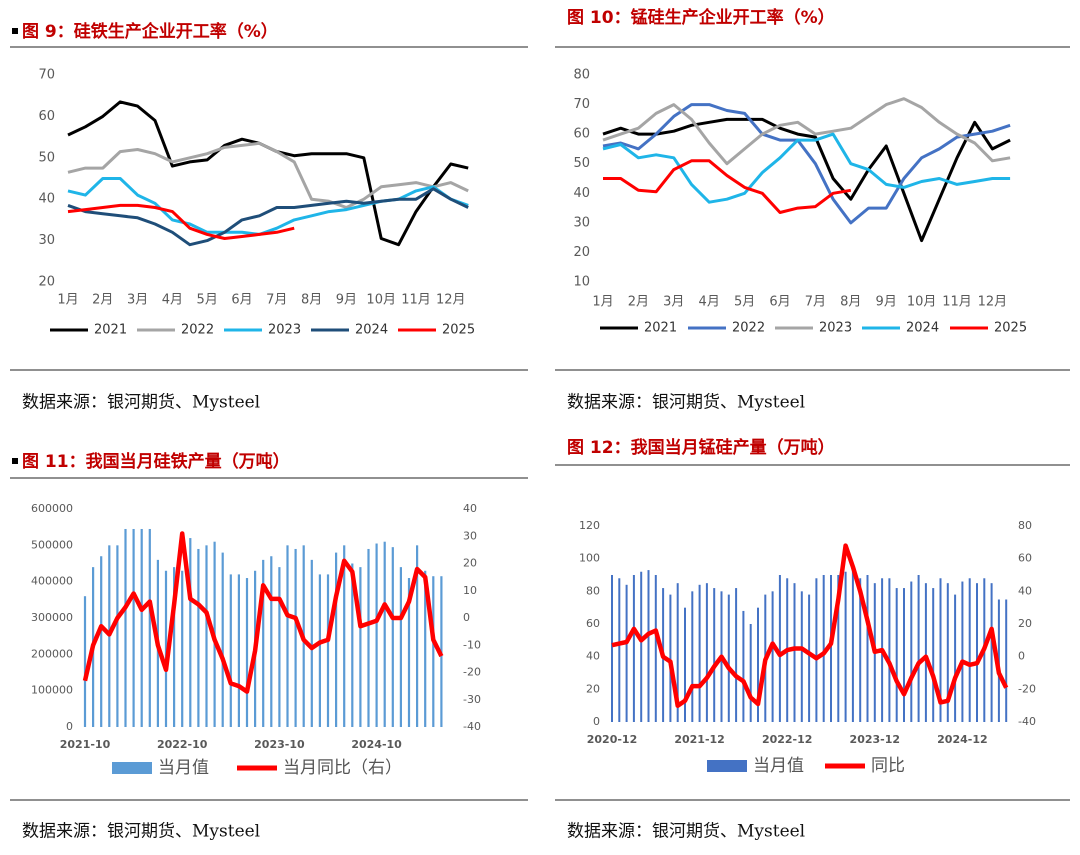 The height and width of the screenshot is (855, 1080). I want to click on y-tick-label: 0, so click(69, 726).